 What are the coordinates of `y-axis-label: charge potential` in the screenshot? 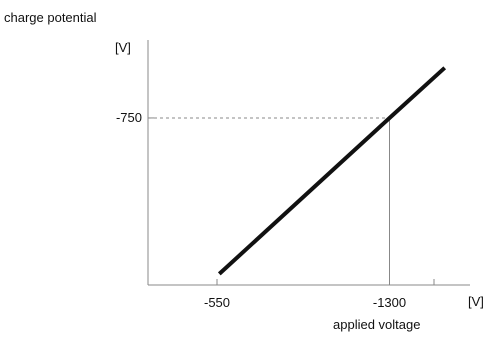 It's located at (50, 17).